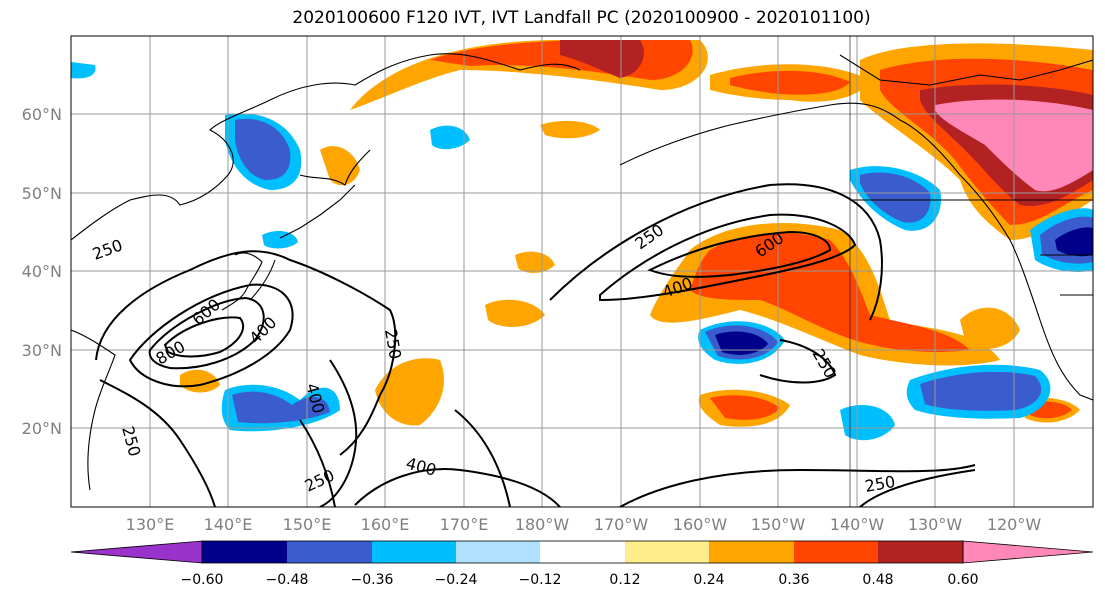 This screenshot has width=1105, height=601. I want to click on colorbar-tick-label: 0.36, so click(794, 580).